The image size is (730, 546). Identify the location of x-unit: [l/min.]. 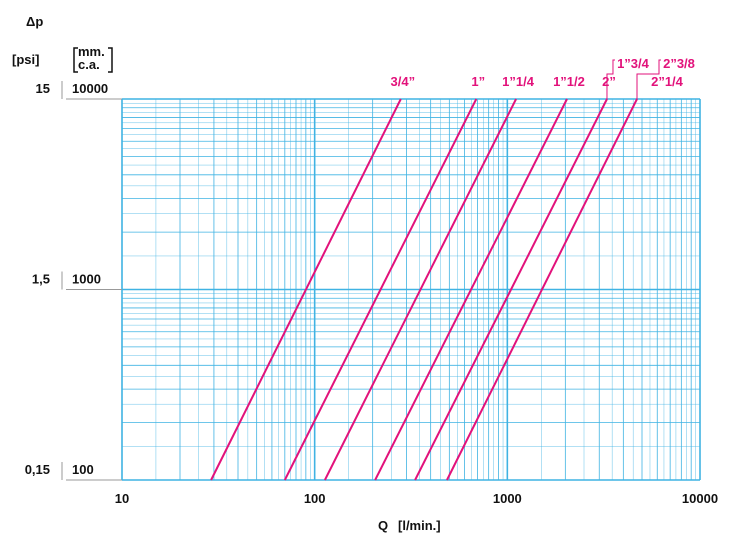
(419, 525).